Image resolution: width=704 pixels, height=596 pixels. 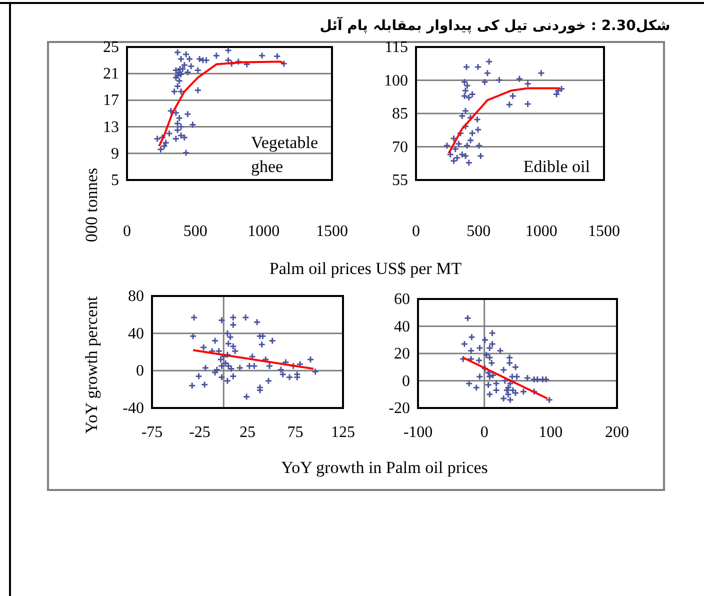 What do you see at coordinates (402, 354) in the screenshot?
I see `y-tick-label: 20` at bounding box center [402, 354].